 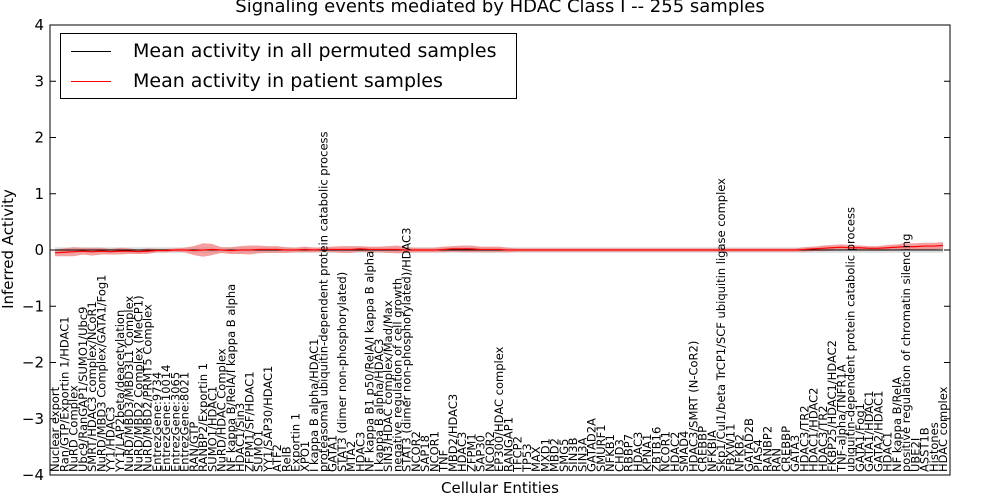 I want to click on x-tick-label: MBD2/HDAC3, so click(x=453, y=433).